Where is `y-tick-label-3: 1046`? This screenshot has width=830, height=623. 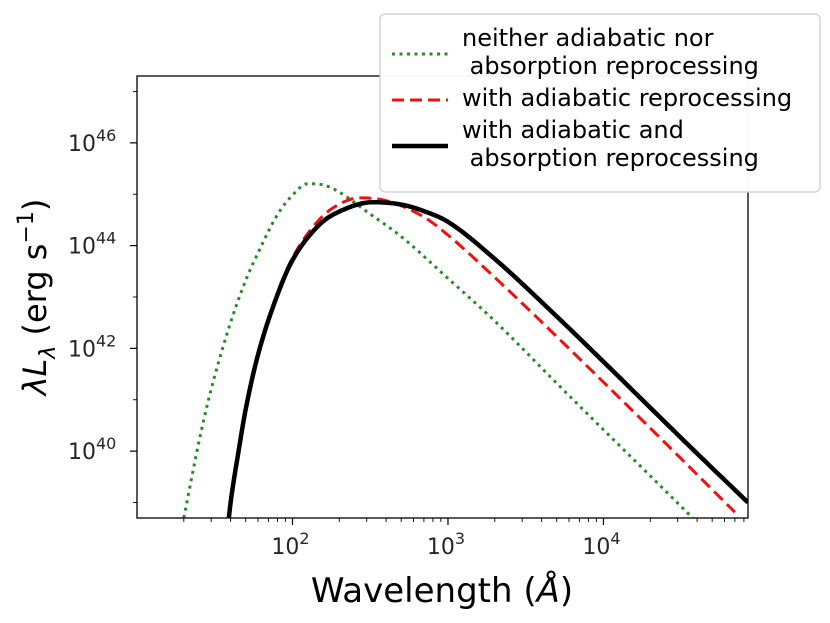 y-tick-label-3: 1046 is located at coordinates (92, 141).